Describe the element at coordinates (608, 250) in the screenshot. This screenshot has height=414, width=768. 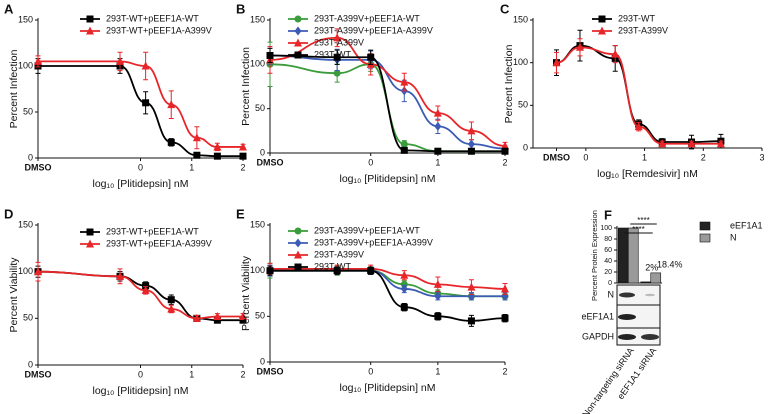
I see `y-tick-label: 60` at that location.